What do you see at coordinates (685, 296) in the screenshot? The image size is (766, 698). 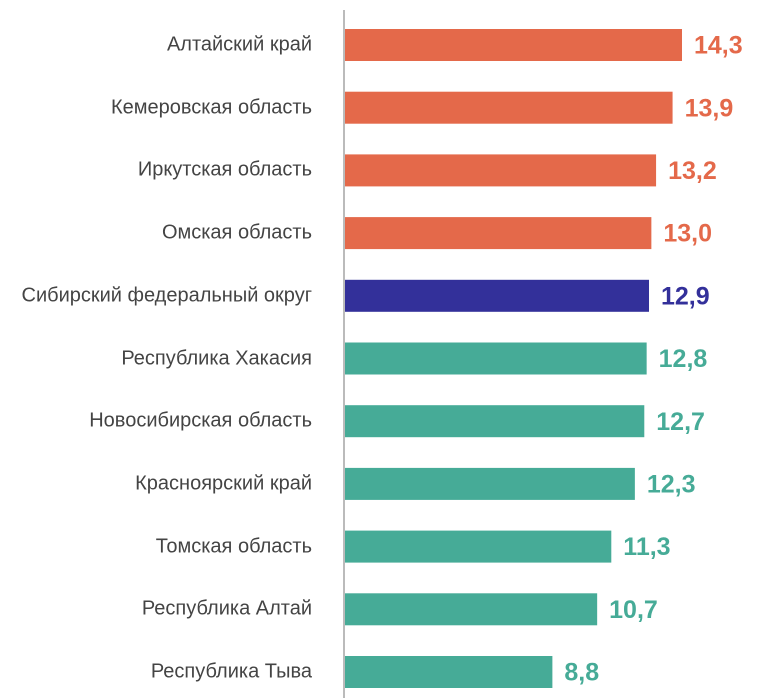 I see `value-label: 12,9` at bounding box center [685, 296].